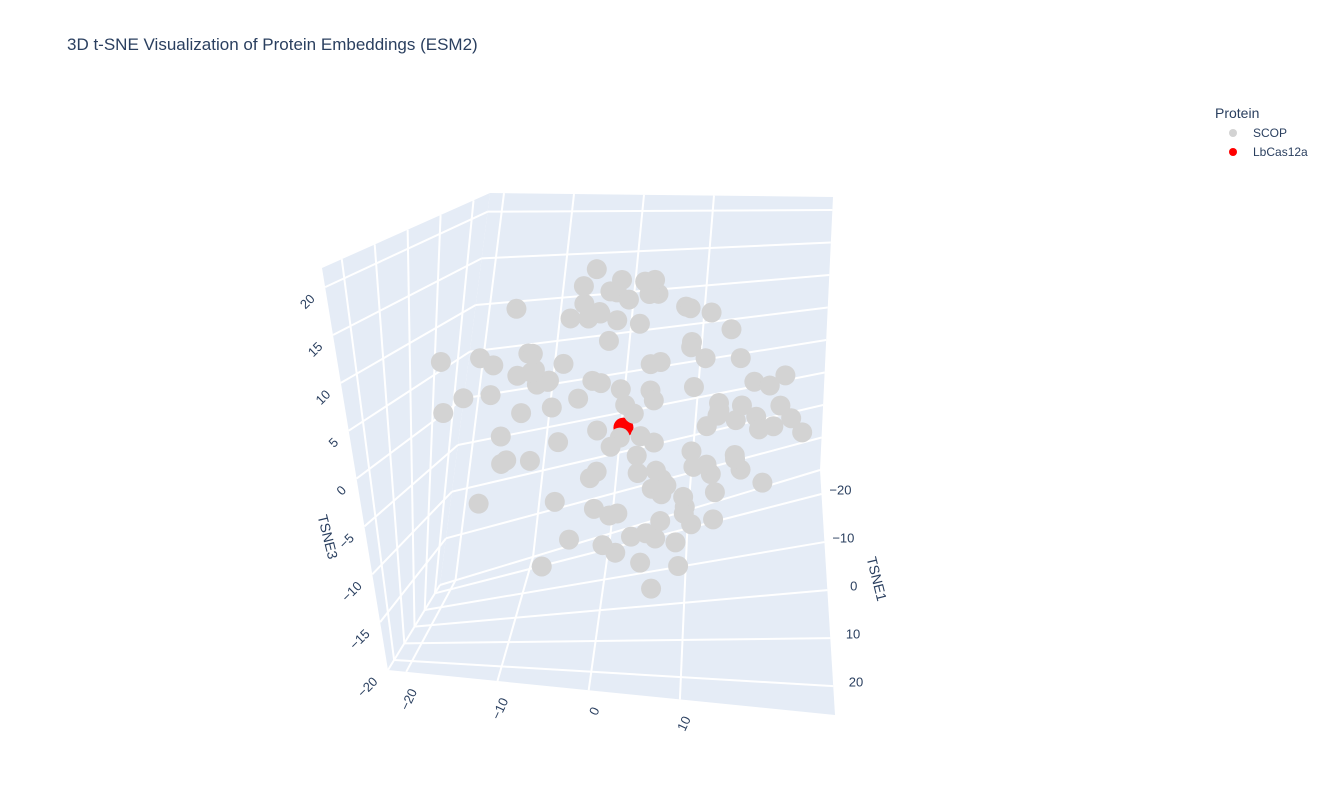 The height and width of the screenshot is (800, 1328). What do you see at coordinates (341, 491) in the screenshot?
I see `z-tick-label: 0` at bounding box center [341, 491].